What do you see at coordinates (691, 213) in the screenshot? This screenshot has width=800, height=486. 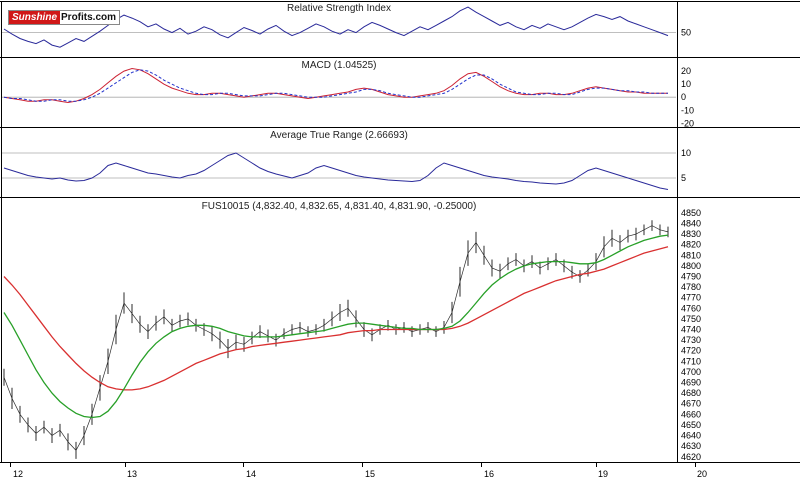 I see `y-axis-label-price: 4850` at bounding box center [691, 213].